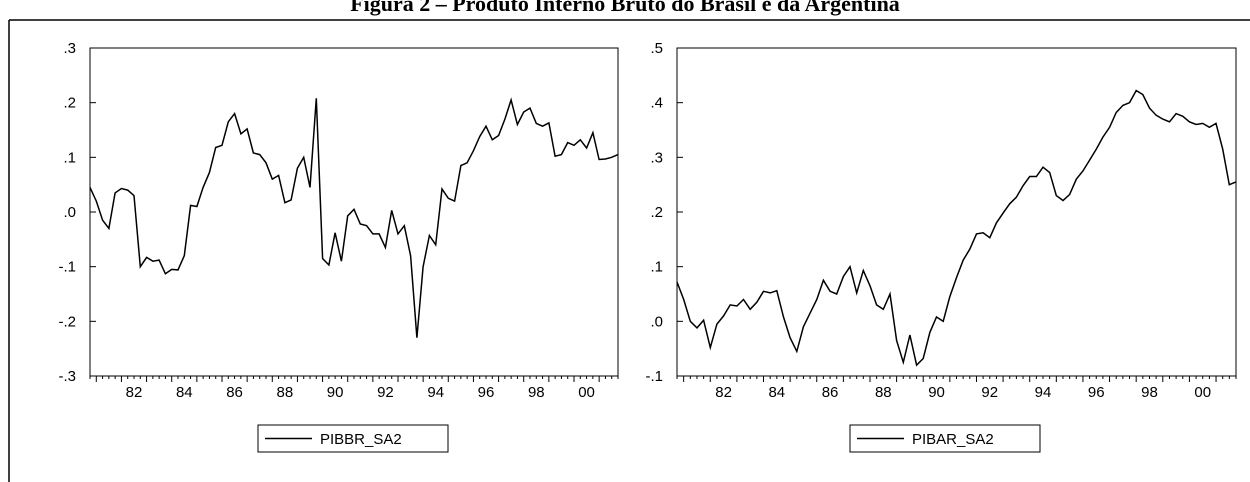 The height and width of the screenshot is (482, 1250). I want to click on y-tick-label: .5, so click(656, 48).